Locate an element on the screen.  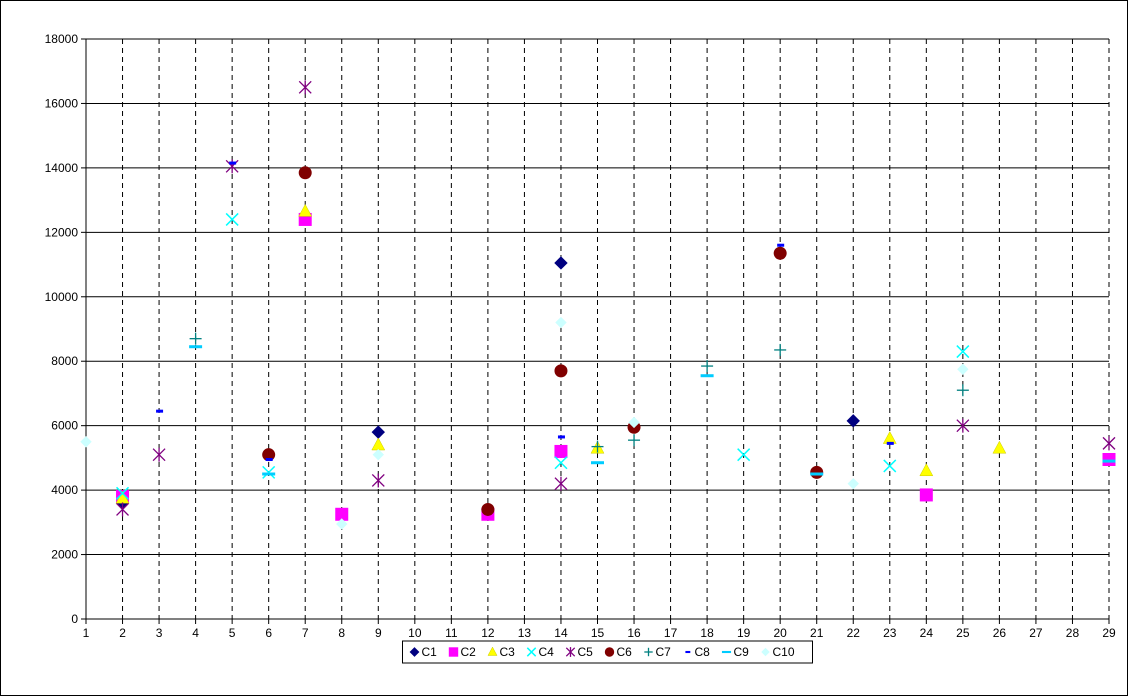
x-tick-label: 3 is located at coordinates (159, 633).